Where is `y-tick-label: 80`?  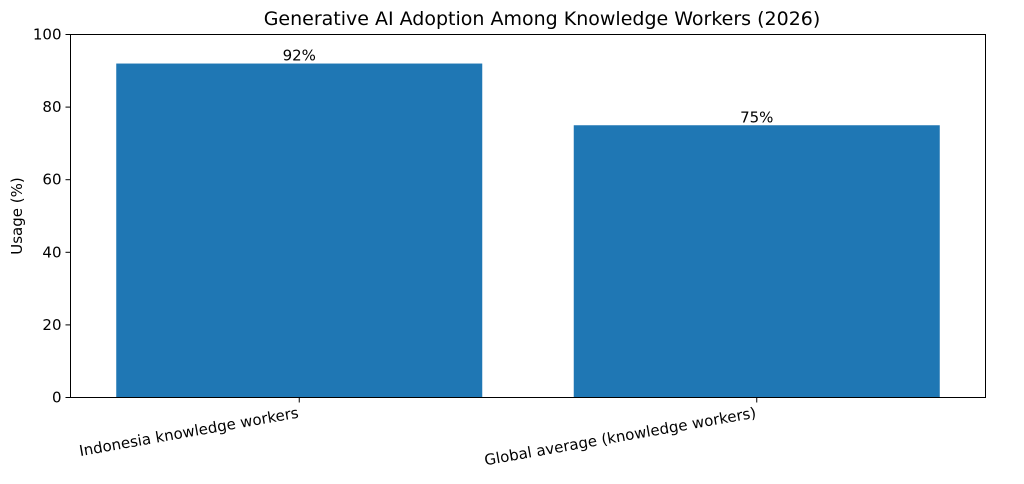 y-tick-label: 80 is located at coordinates (51, 107).